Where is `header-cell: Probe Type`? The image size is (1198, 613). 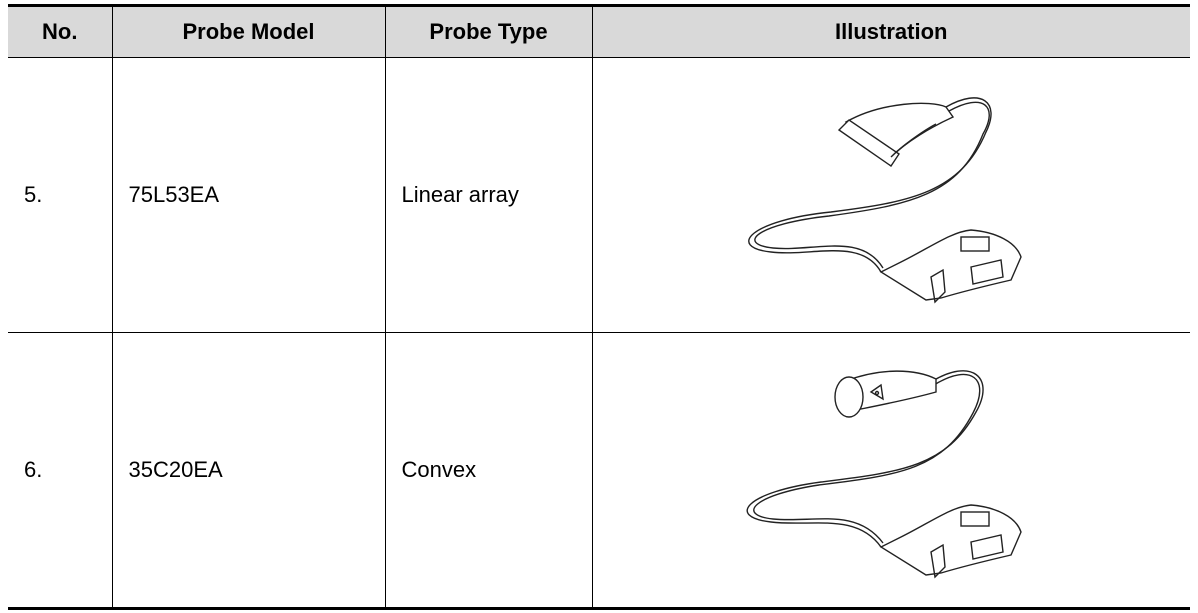
header-cell: Probe Type is located at coordinates (488, 31).